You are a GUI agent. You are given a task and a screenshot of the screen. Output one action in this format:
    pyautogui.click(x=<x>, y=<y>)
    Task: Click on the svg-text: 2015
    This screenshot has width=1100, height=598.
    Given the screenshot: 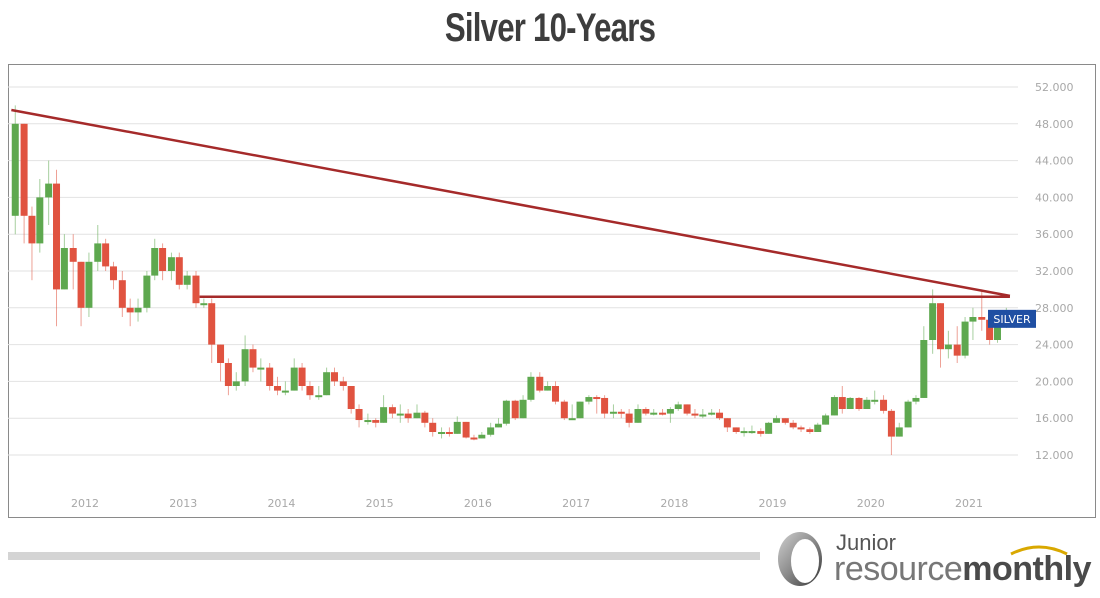 What is the action you would take?
    pyautogui.click(x=380, y=503)
    